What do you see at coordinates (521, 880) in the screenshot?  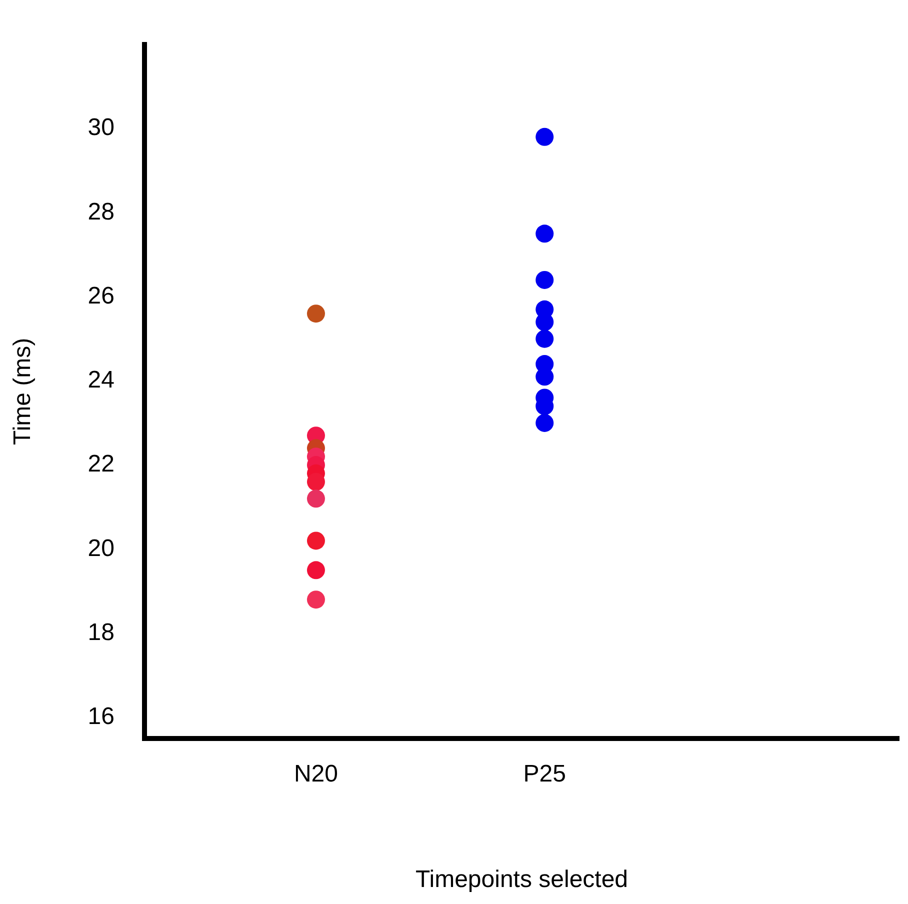 I see `x-axis-title: Timepoints selected` at bounding box center [521, 880].